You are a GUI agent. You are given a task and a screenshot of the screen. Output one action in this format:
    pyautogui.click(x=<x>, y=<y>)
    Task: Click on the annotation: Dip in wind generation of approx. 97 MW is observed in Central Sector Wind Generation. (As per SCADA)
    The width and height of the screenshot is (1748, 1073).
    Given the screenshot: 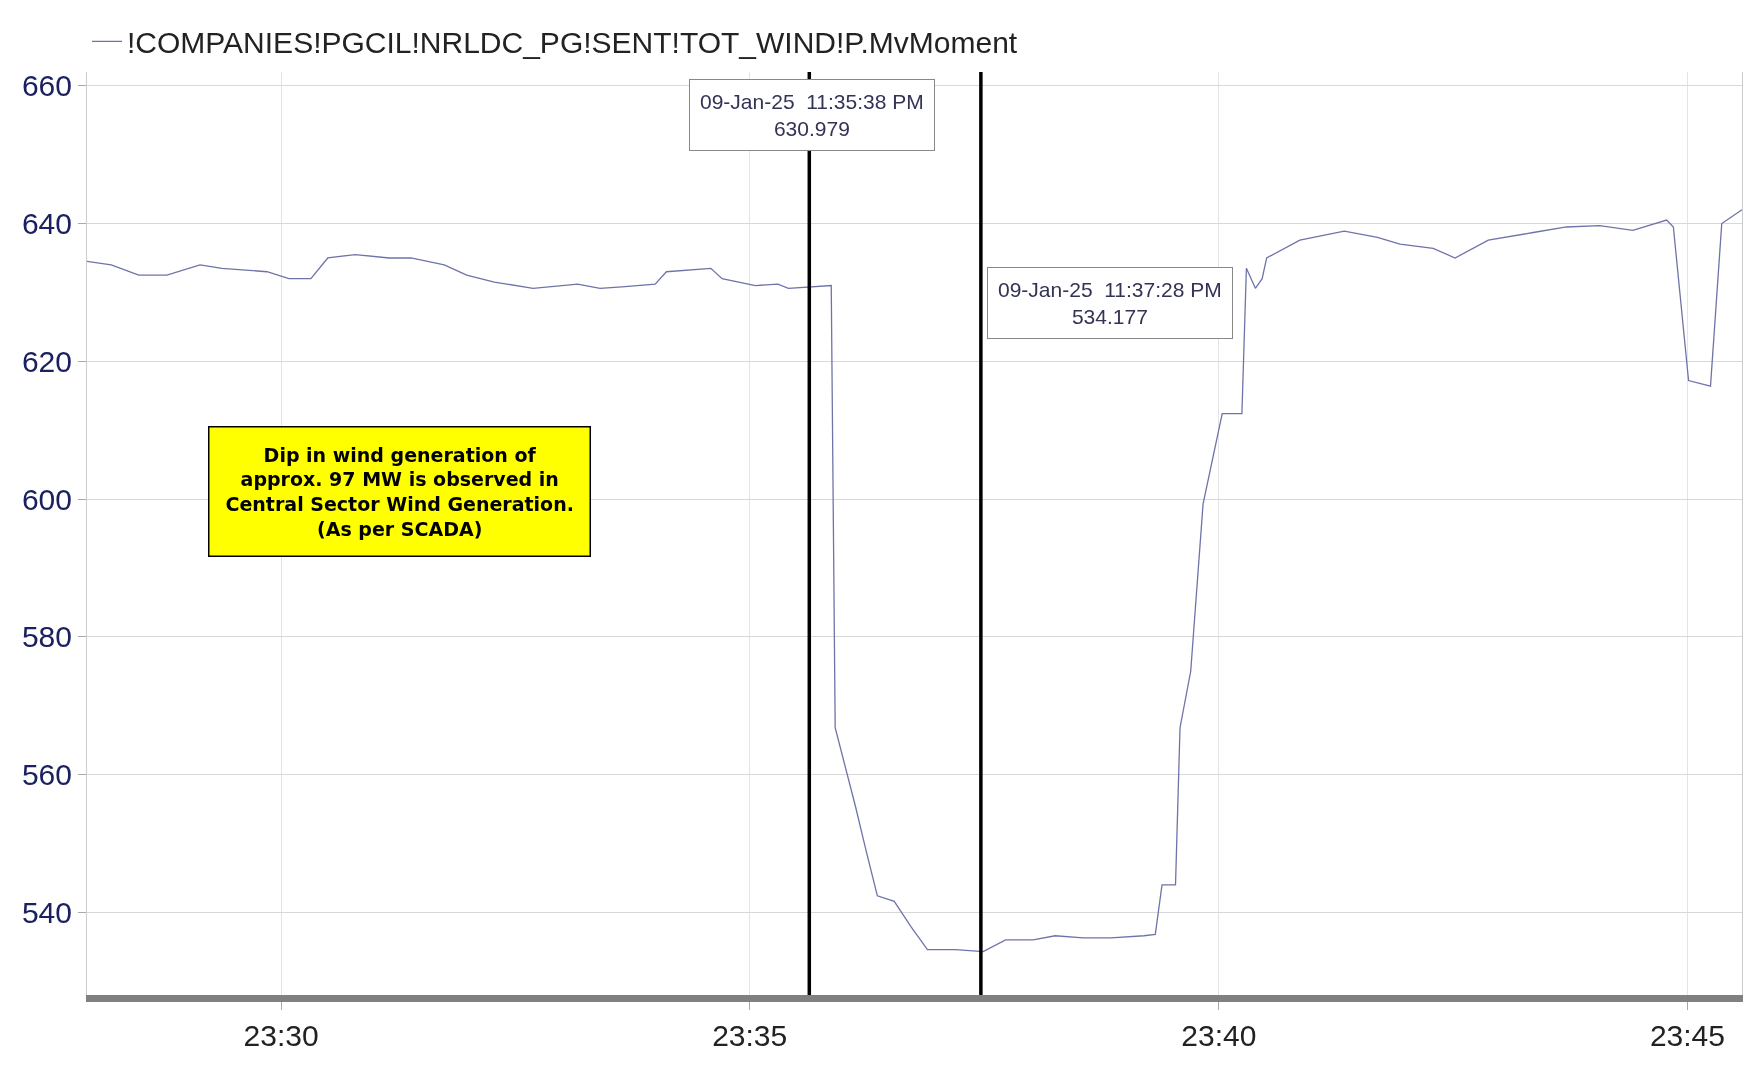 What is the action you would take?
    pyautogui.click(x=399, y=491)
    